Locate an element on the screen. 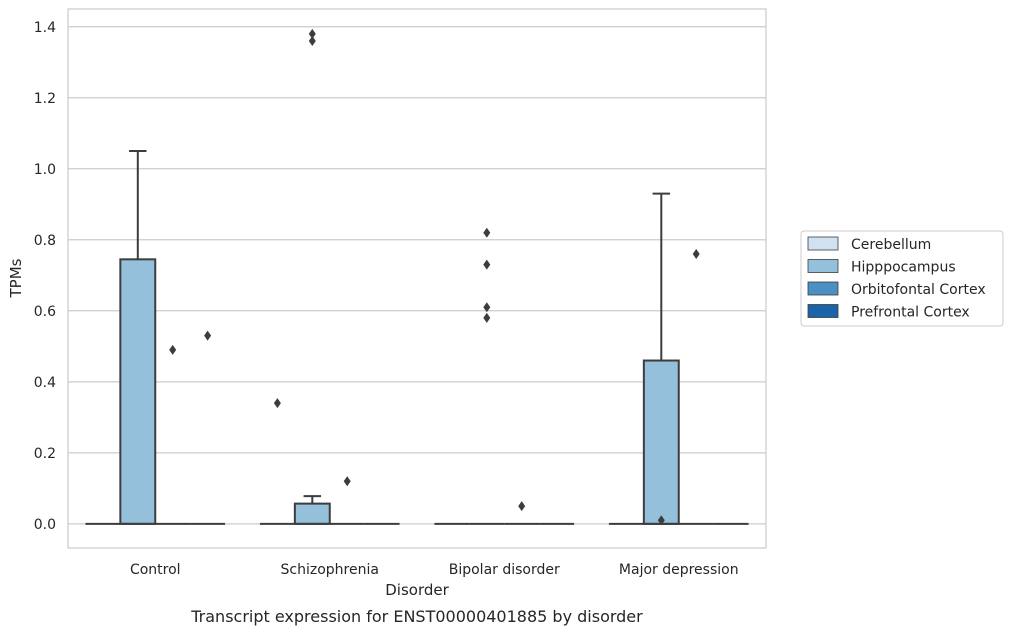 This screenshot has width=1014, height=634. box-major-depression-orbitofontal-cortex is located at coordinates (696, 387).